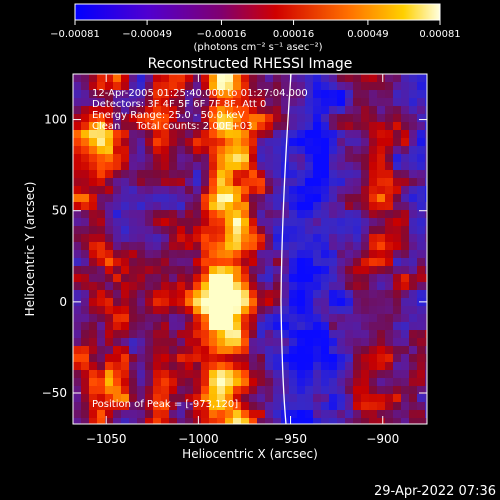 The image size is (500, 500). I want to click on x-tick-label: −1050, so click(106, 439).